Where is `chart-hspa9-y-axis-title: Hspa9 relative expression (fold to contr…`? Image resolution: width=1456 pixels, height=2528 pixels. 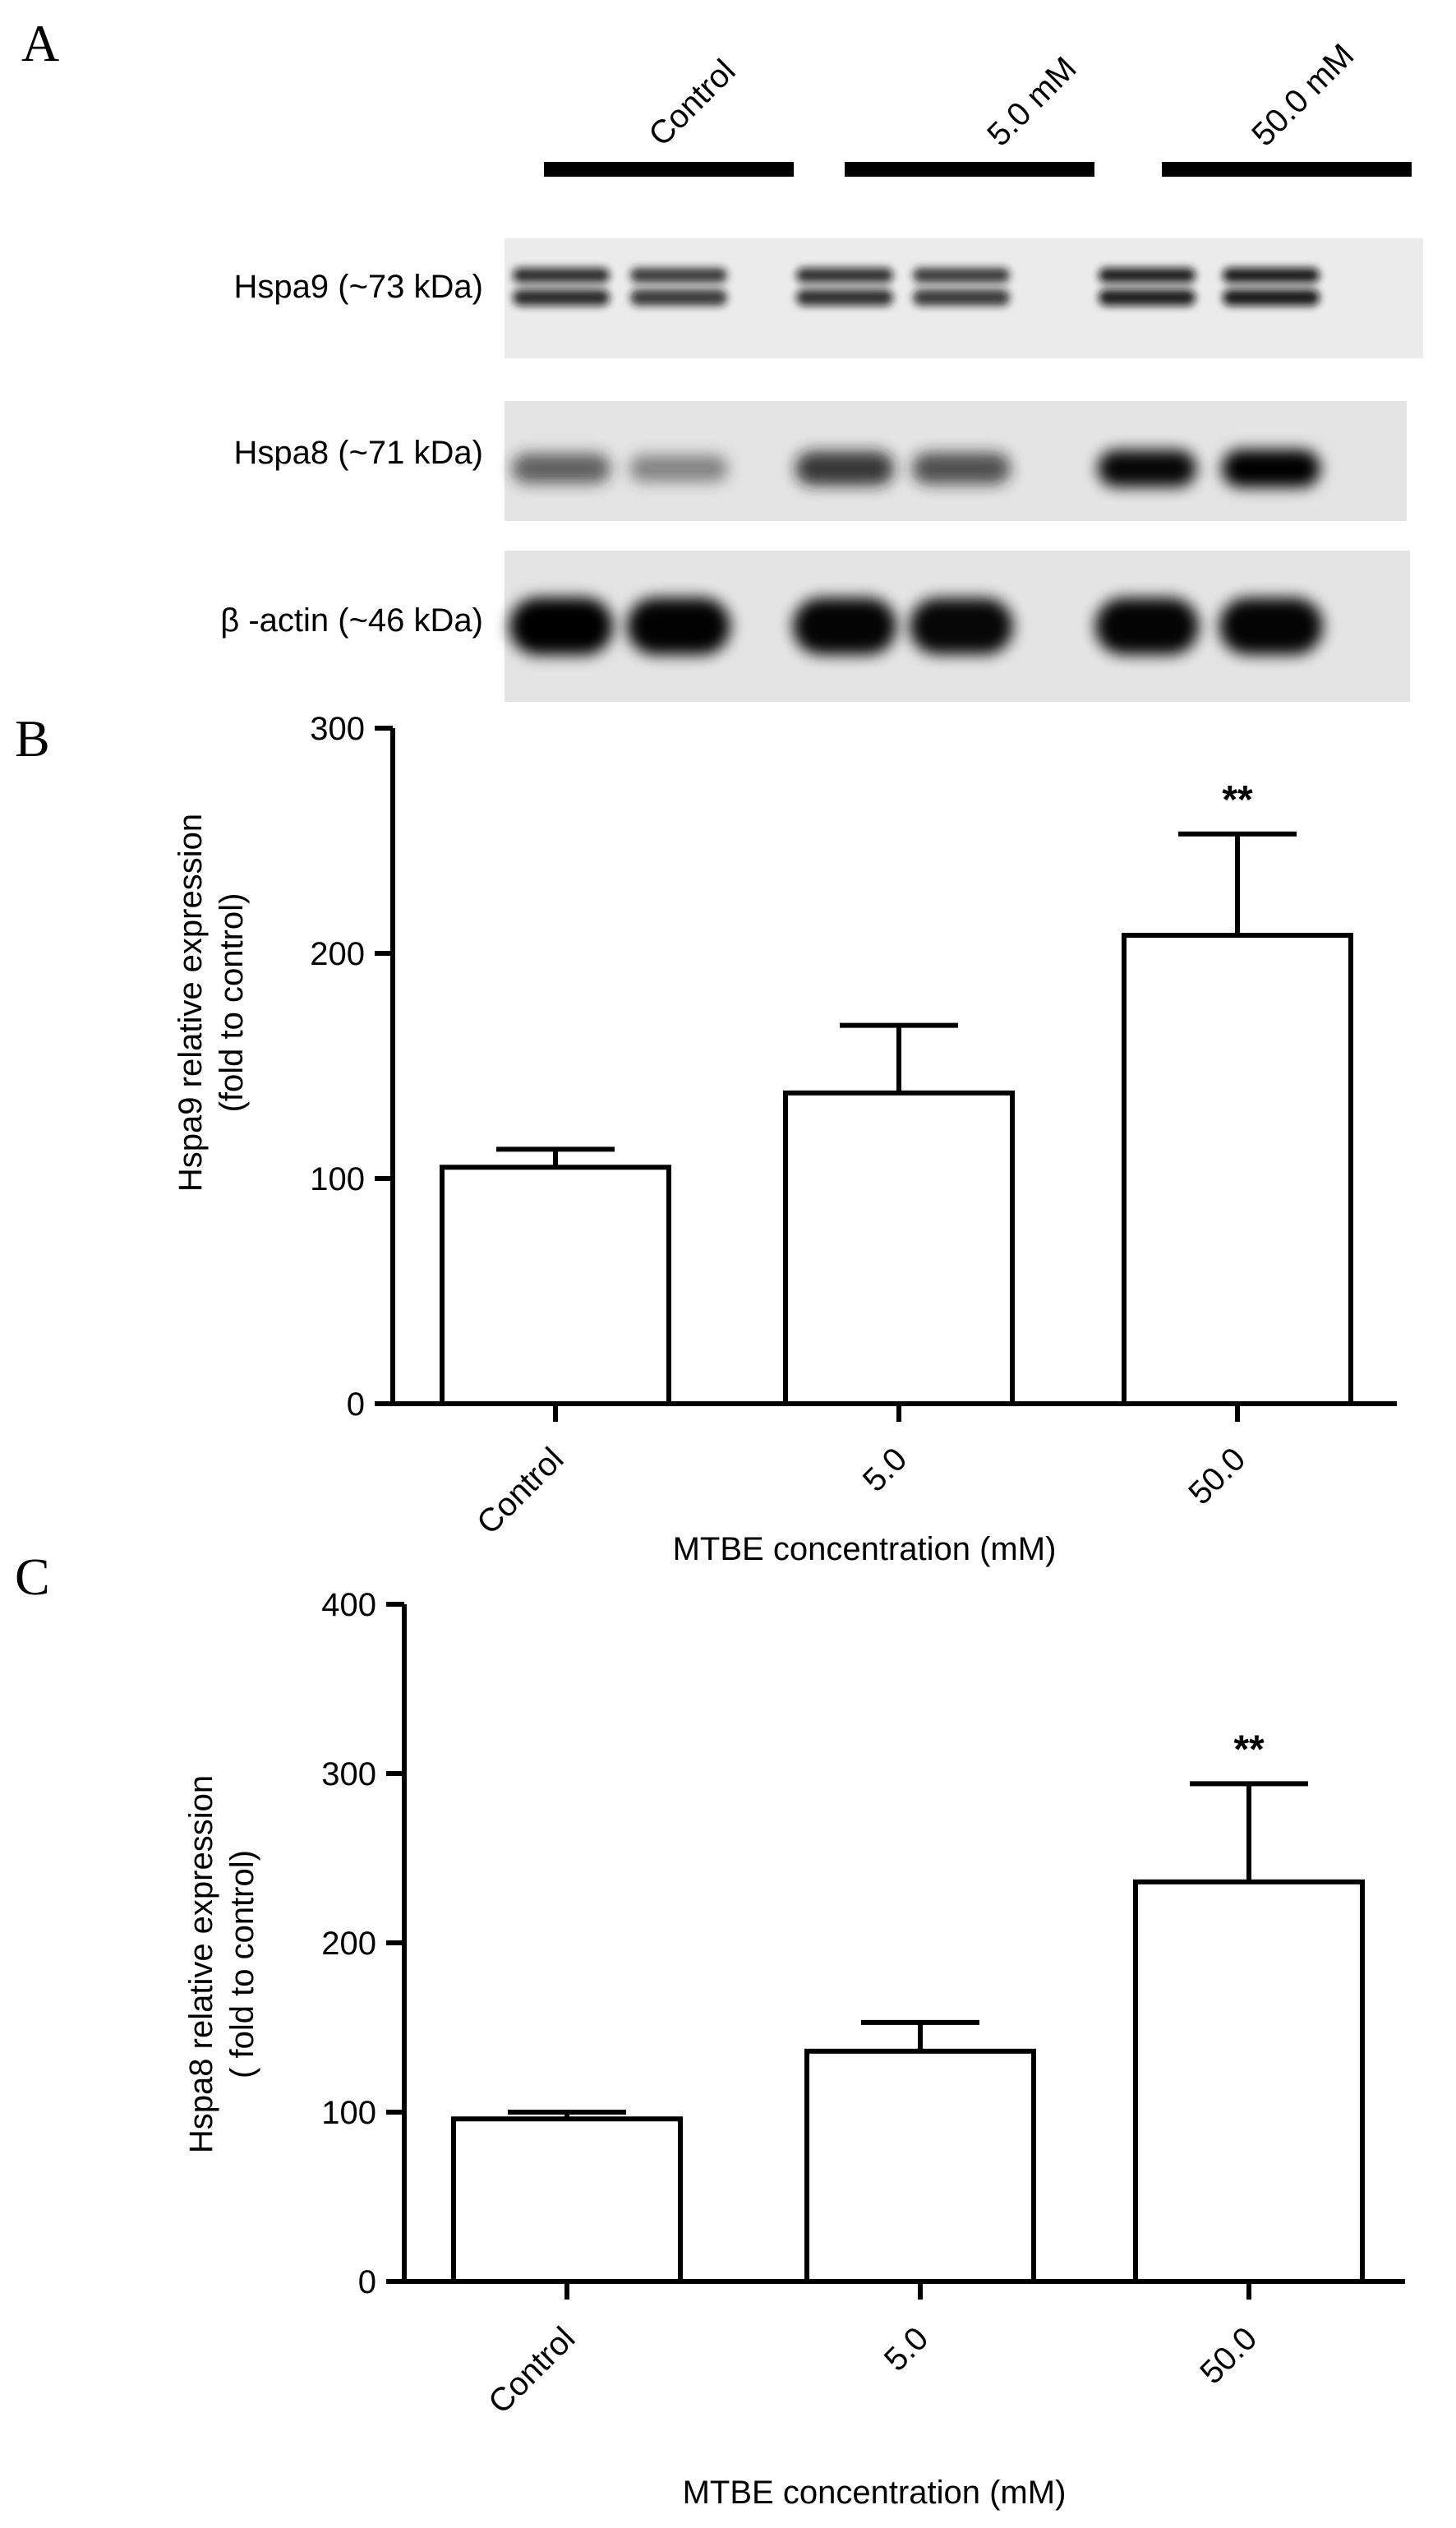
chart-hspa9-y-axis-title: Hspa9 relative expression (fold to contr… is located at coordinates (211, 1003).